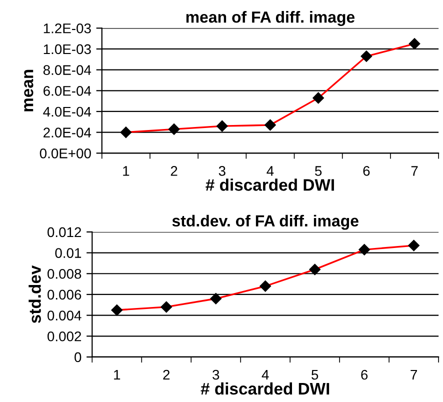 Image resolution: width=443 pixels, height=402 pixels. Describe the element at coordinates (68, 133) in the screenshot. I see `y-tick-label: 2.0E-04` at that location.